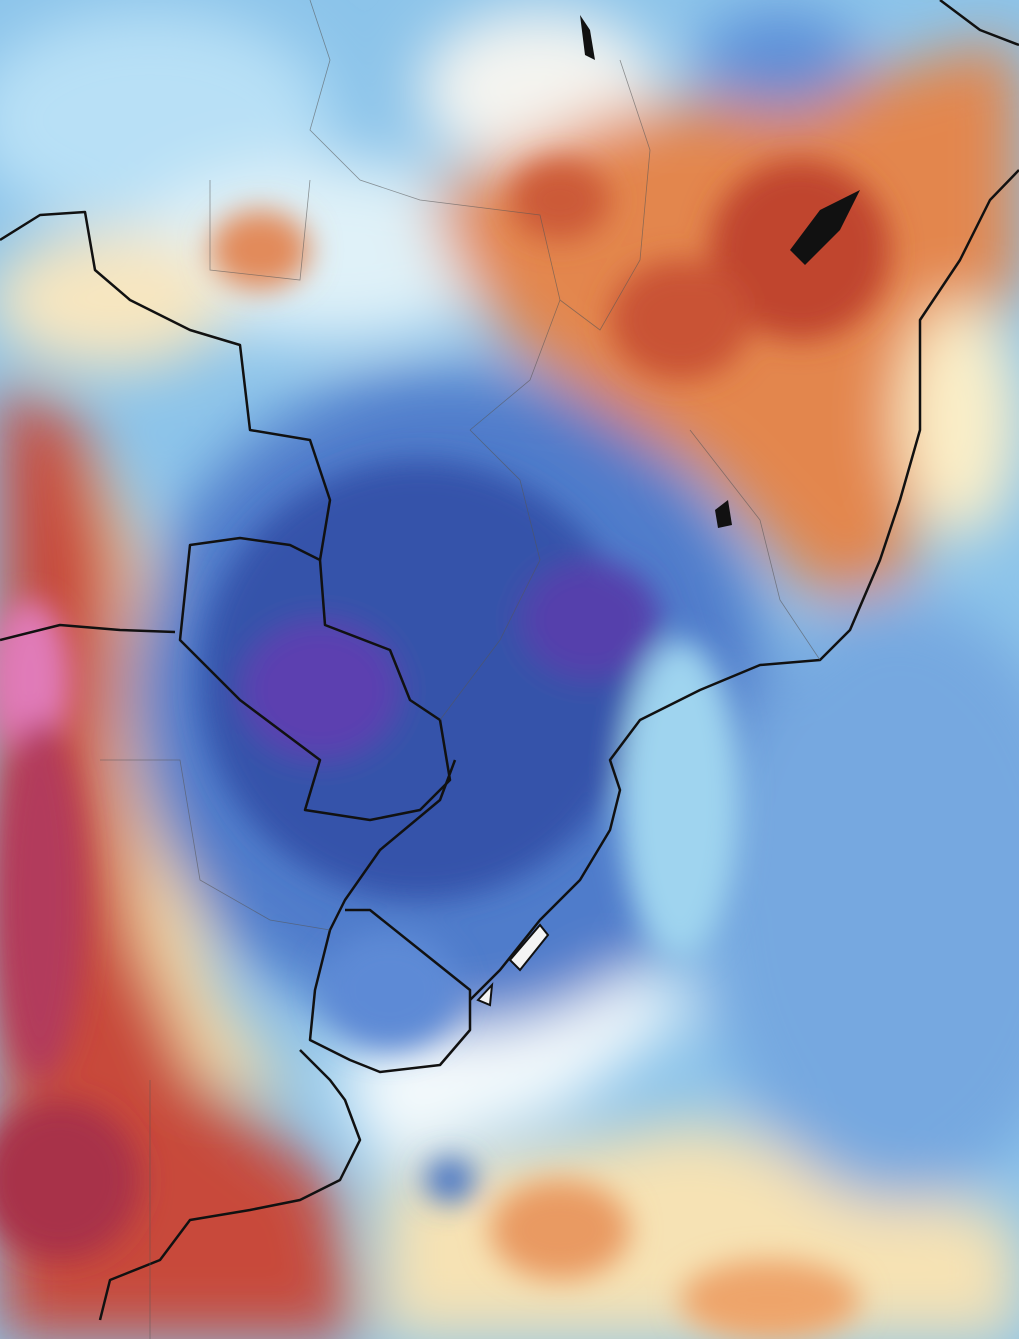 The image size is (1019, 1339). I want to click on border-paraguay, so click(315, 679).